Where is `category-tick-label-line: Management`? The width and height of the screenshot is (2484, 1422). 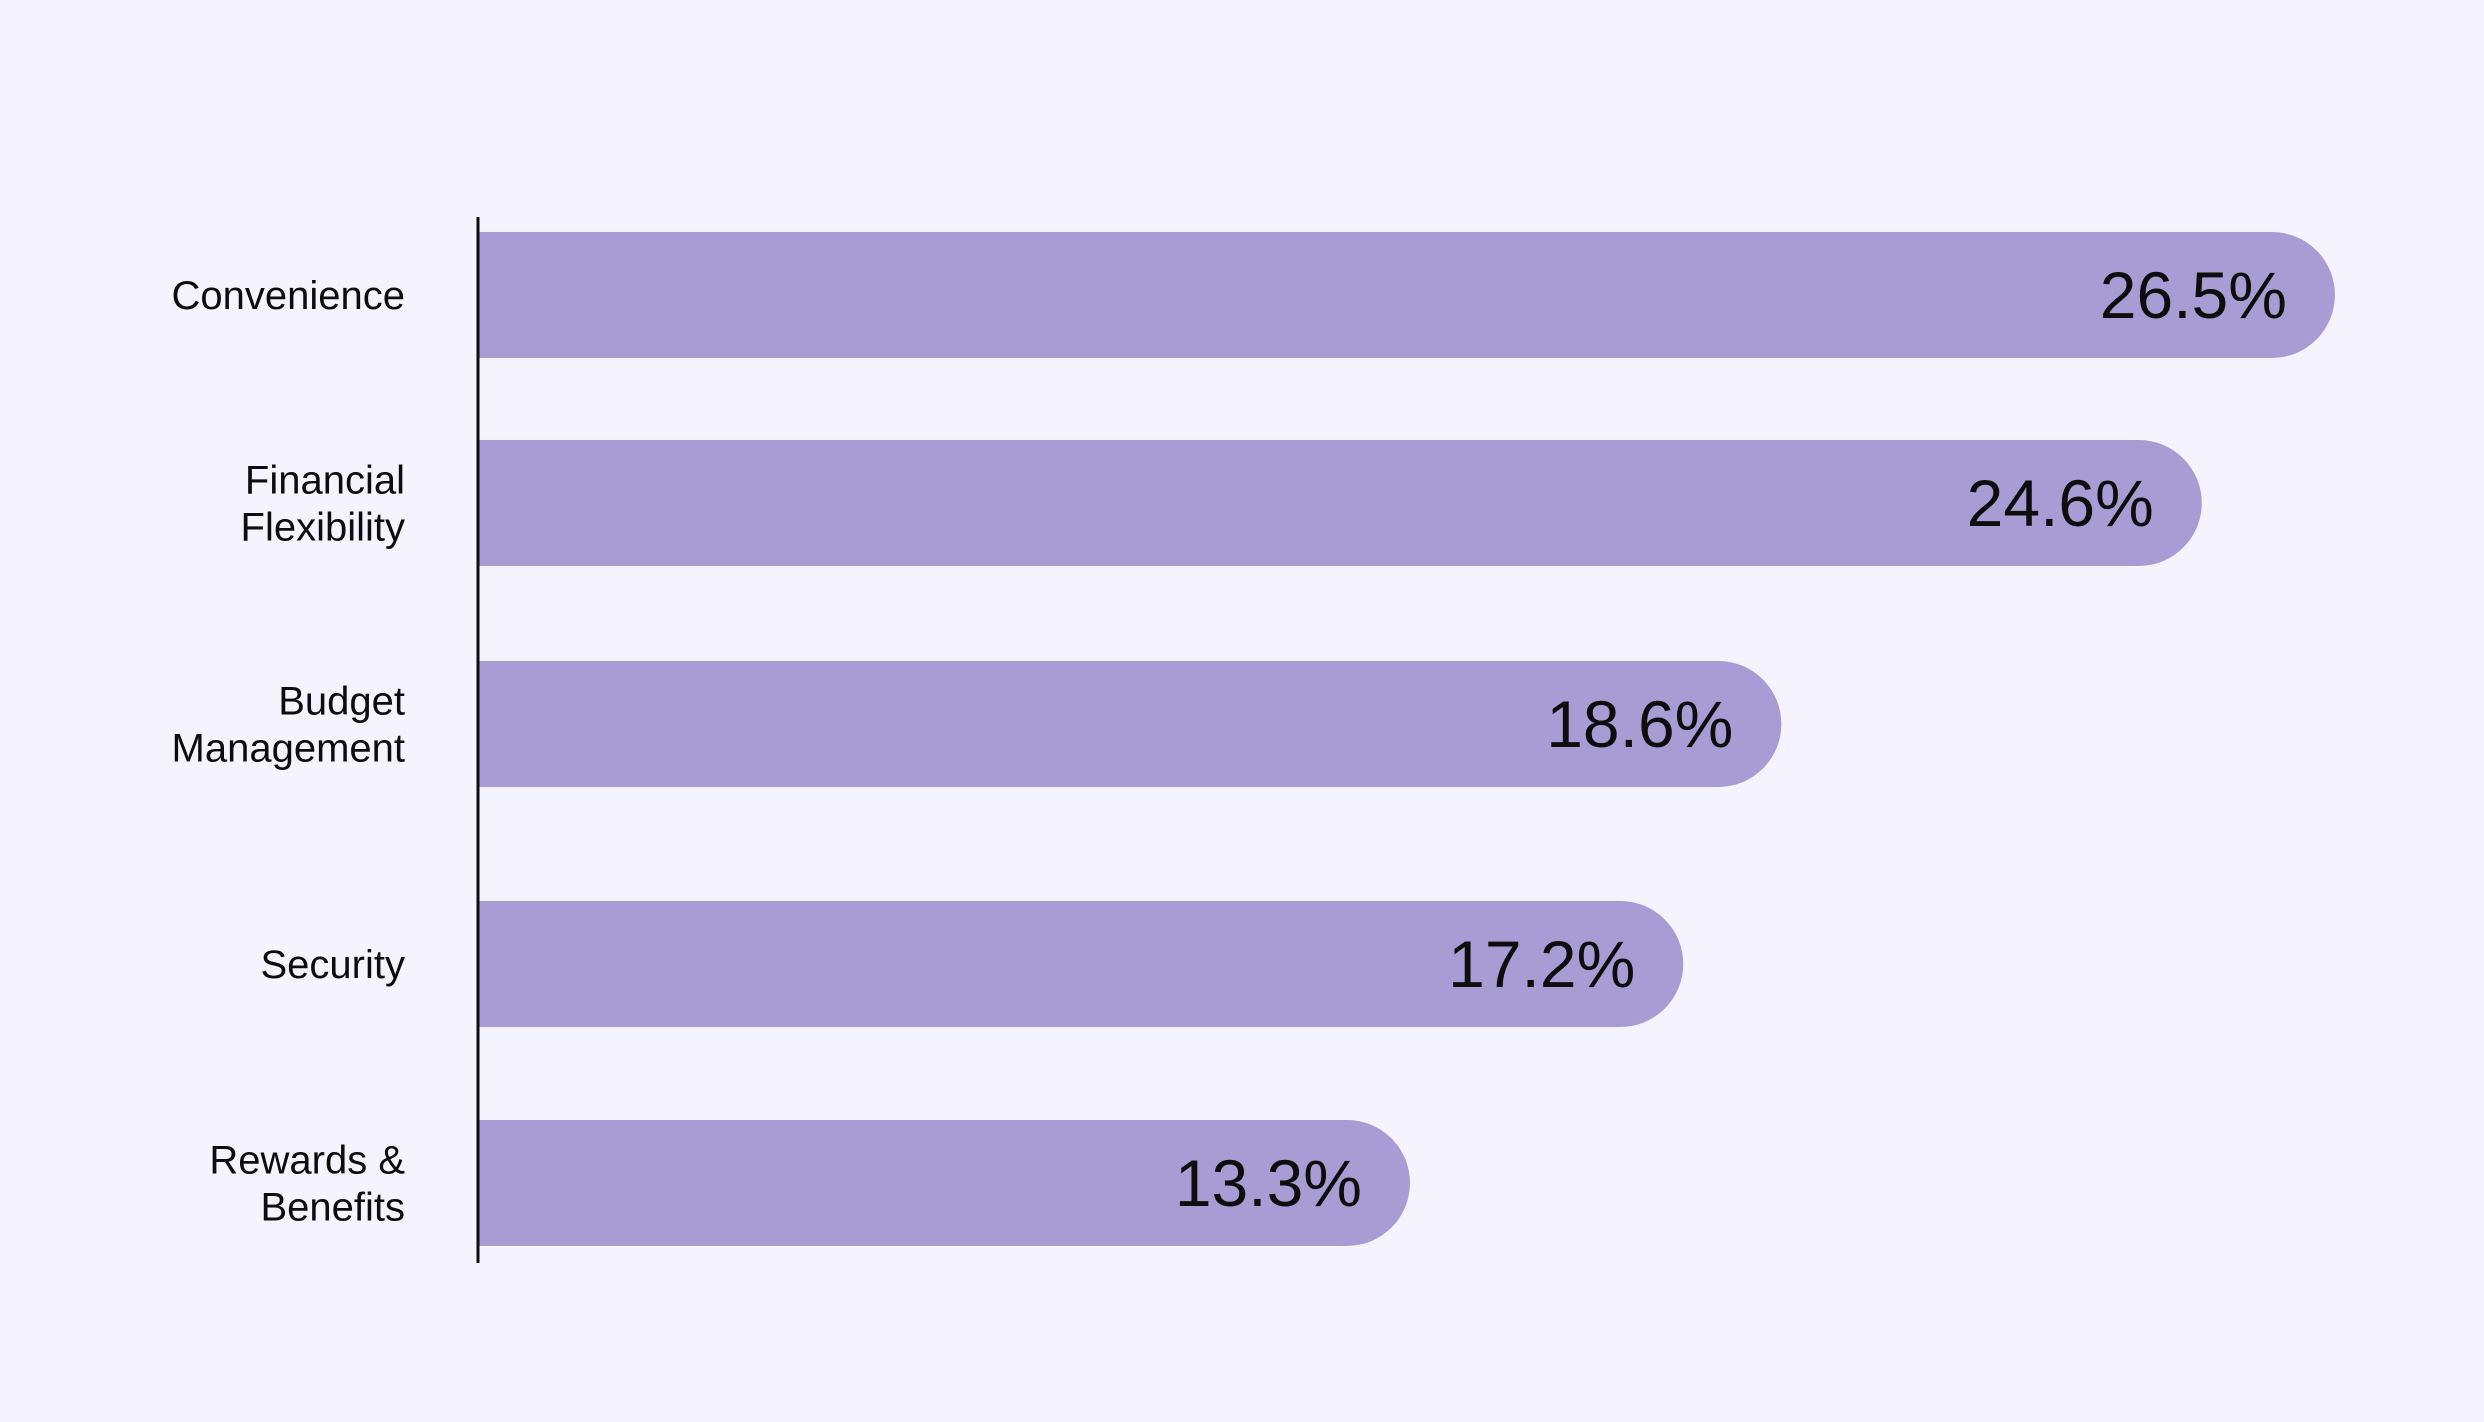
category-tick-label-line: Management is located at coordinates (288, 749).